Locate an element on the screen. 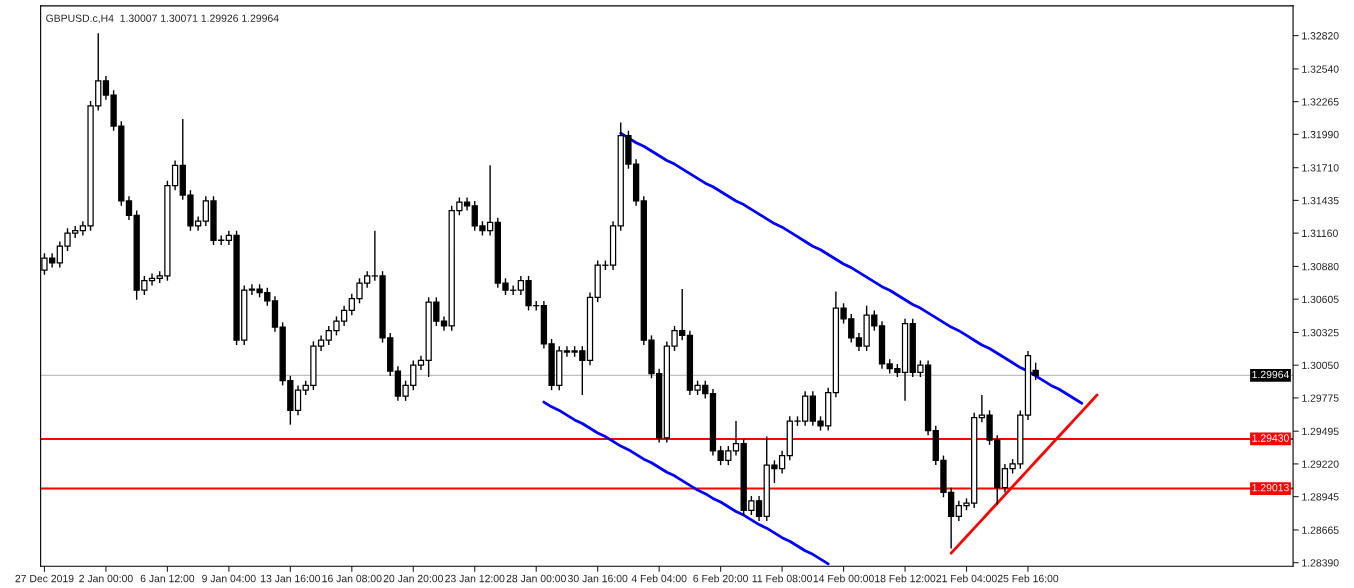  x-tick-label: 27 Dec 2019 is located at coordinates (44, 578).